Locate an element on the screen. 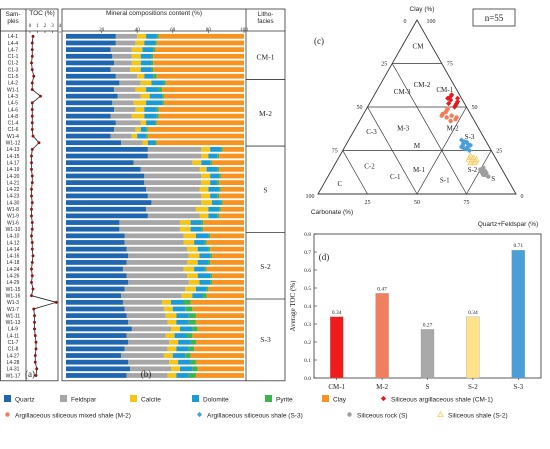 The image size is (550, 449). toc-ytick-label: 0.4 is located at coordinates (307, 307).